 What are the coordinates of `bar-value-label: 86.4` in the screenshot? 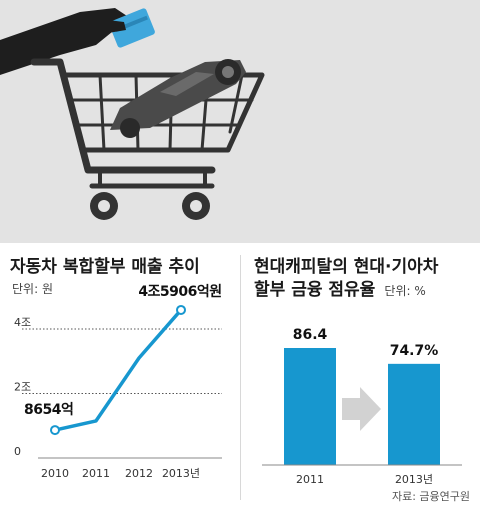 It's located at (310, 335).